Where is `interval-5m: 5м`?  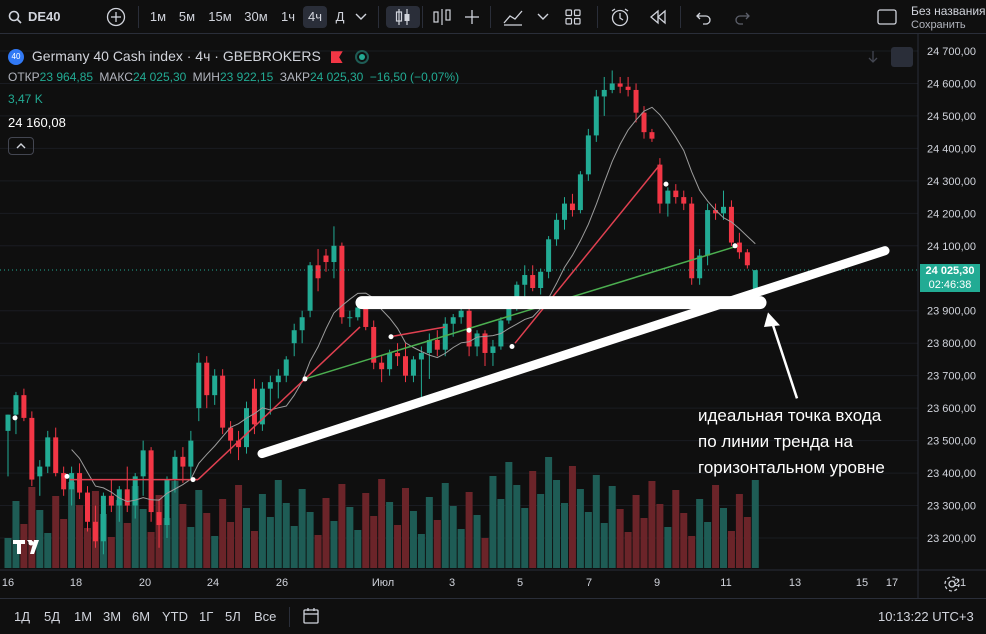 interval-5m: 5м is located at coordinates (187, 16).